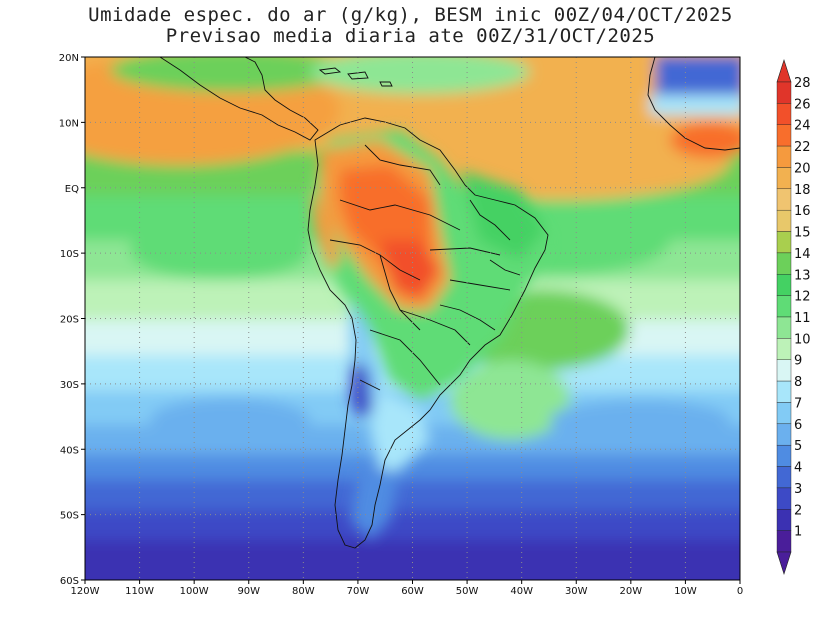  I want to click on lat-tick-label: 50S, so click(69, 516).